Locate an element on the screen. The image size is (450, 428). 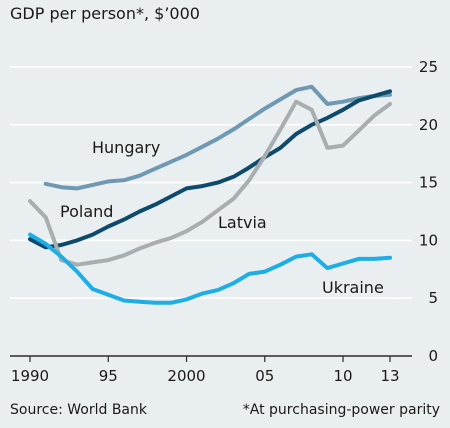
y-tick-label-25: 25 is located at coordinates (428, 67).